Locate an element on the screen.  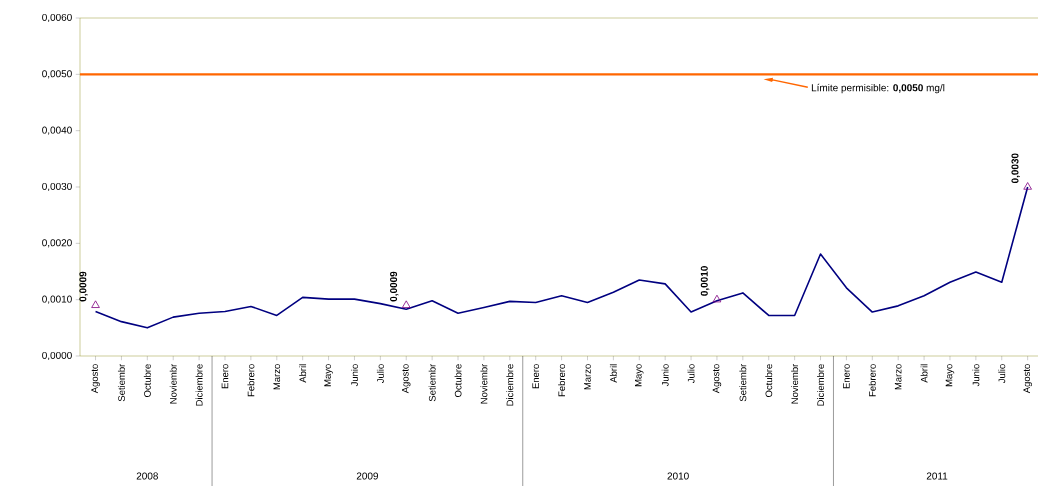
text: 2009 is located at coordinates (367, 476).